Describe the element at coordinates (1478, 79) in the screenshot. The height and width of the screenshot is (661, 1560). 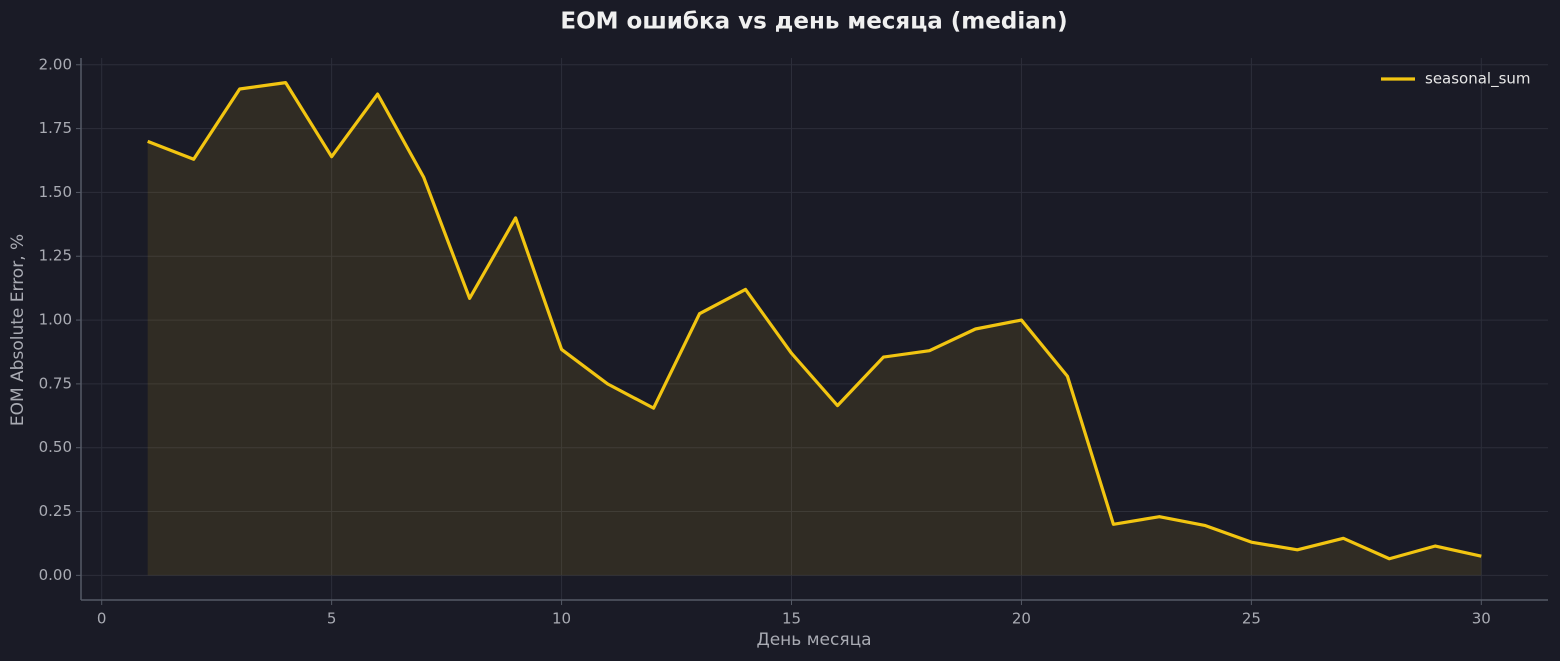
I see `legend-label: seasonal_sum` at that location.